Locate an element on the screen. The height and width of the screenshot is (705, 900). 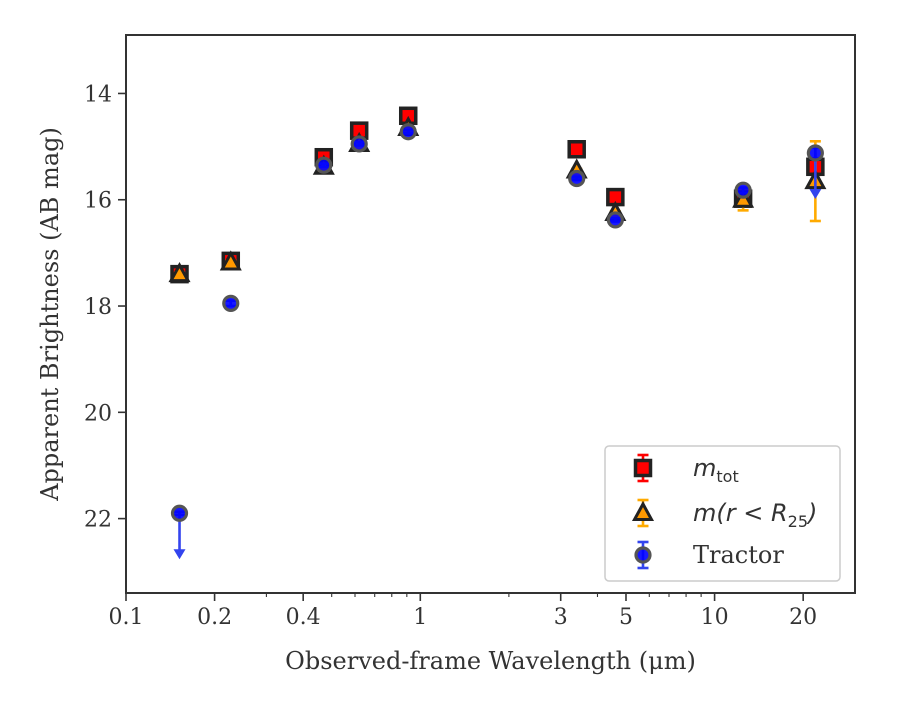
legend-item-tractor: Tractor is located at coordinates (709, 555).